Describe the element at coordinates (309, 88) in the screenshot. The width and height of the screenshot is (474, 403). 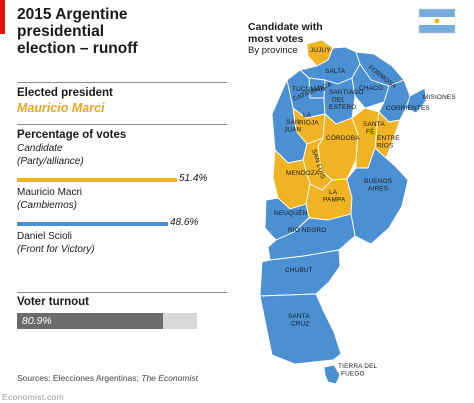
I see `province-label: TUCUMÁN` at that location.